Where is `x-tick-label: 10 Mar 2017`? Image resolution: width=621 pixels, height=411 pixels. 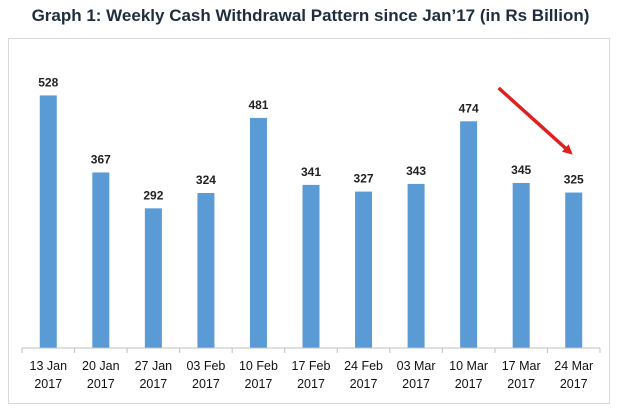 x-tick-label: 10 Mar 2017 is located at coordinates (468, 375).